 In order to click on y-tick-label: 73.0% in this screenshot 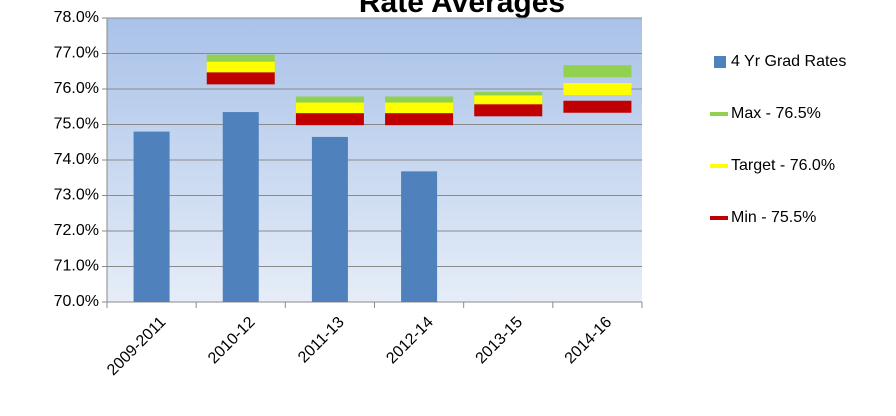, I will do `click(76, 195)`.